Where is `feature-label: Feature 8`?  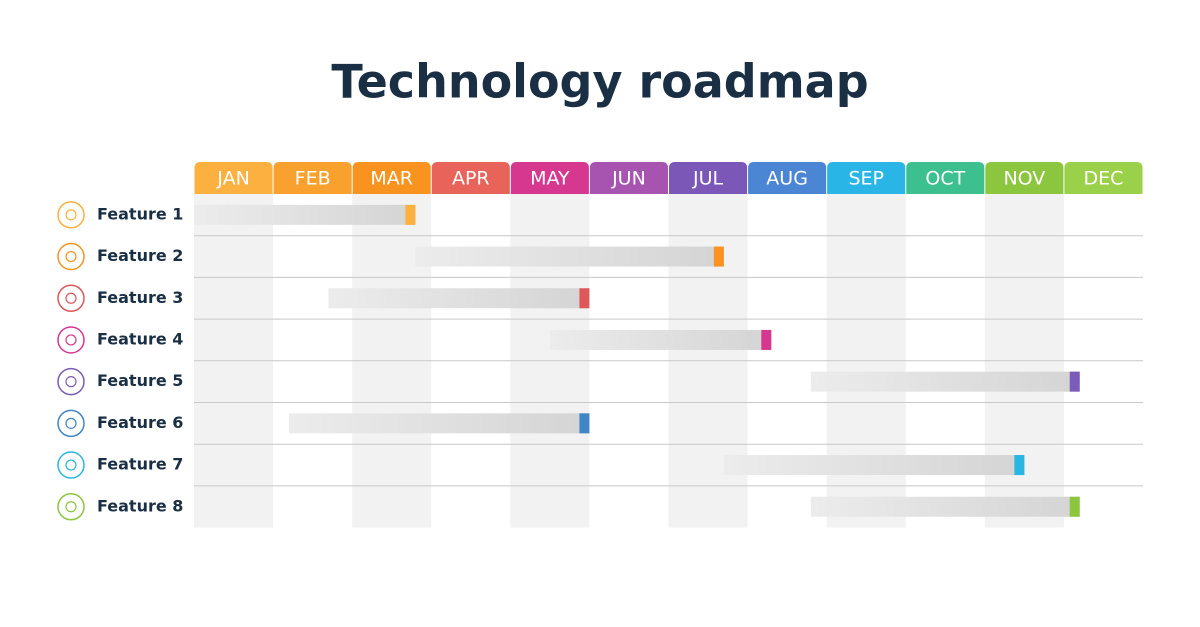
feature-label: Feature 8 is located at coordinates (140, 505).